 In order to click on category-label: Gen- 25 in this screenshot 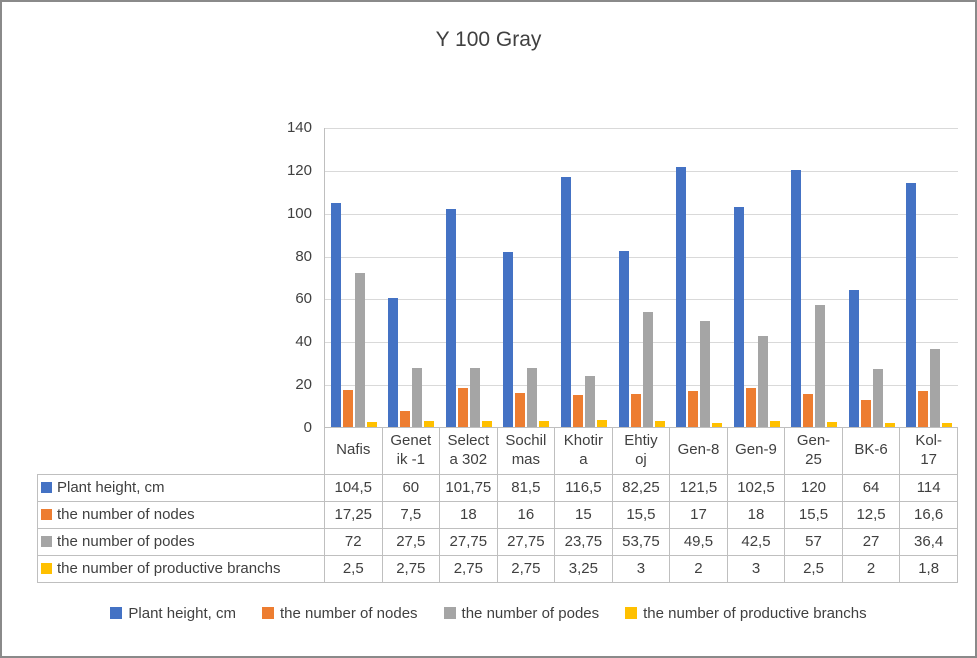, I will do `click(813, 451)`.